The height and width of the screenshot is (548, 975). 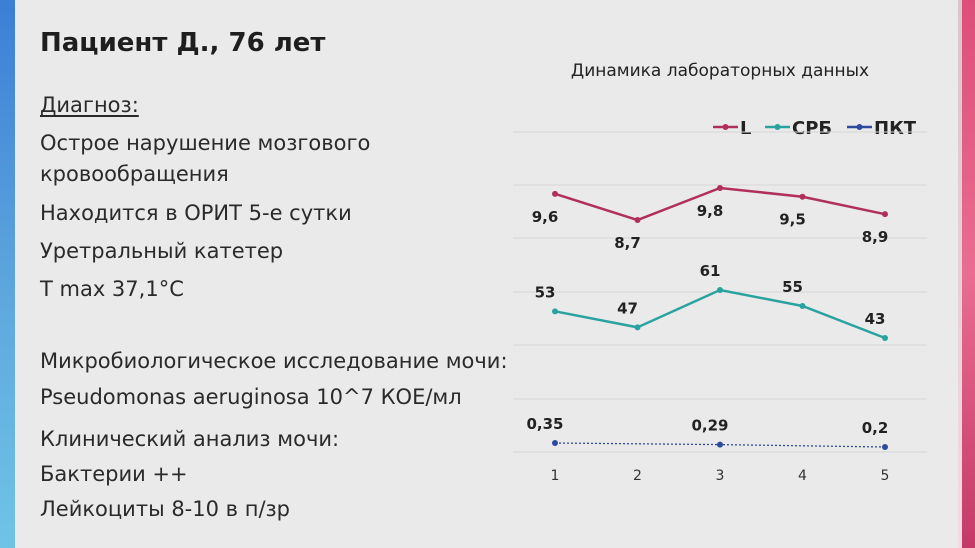 What do you see at coordinates (627, 243) in the screenshot?
I see `data-label: 8,7` at bounding box center [627, 243].